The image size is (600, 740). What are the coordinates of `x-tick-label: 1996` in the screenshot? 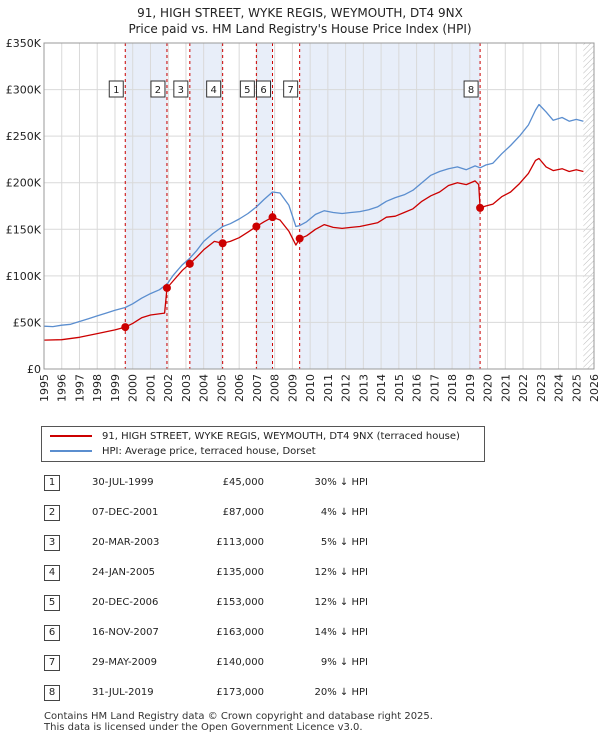 It's located at (62, 388).